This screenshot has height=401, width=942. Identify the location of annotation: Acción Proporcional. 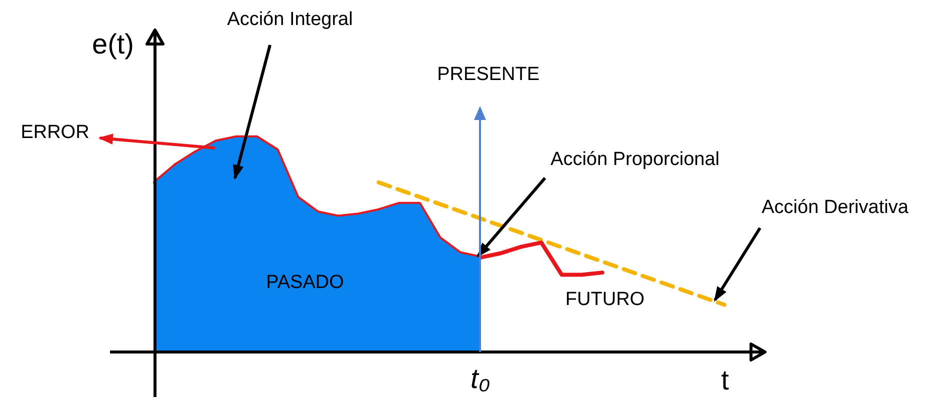
(635, 159).